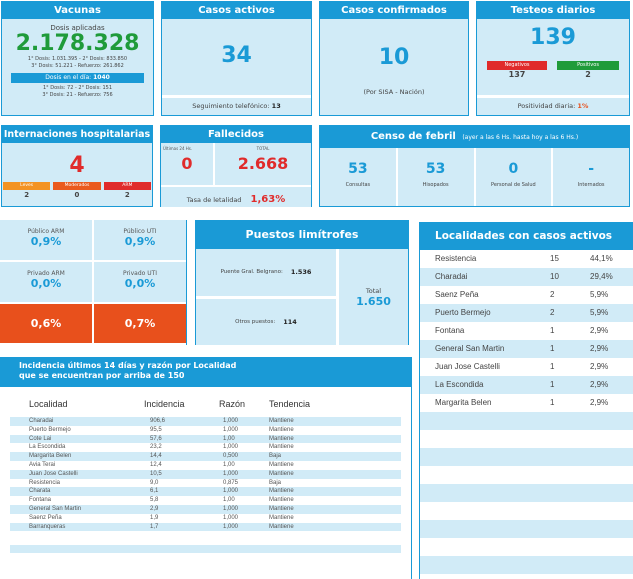  I want to click on internacion-category-value: 2, so click(27, 195).